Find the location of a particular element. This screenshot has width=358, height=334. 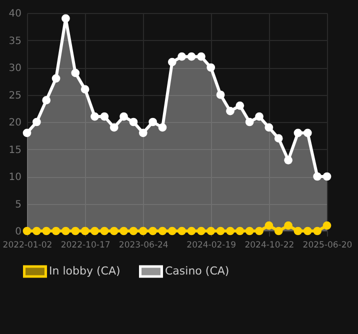

legend-label: Casino (CA) is located at coordinates (197, 271).